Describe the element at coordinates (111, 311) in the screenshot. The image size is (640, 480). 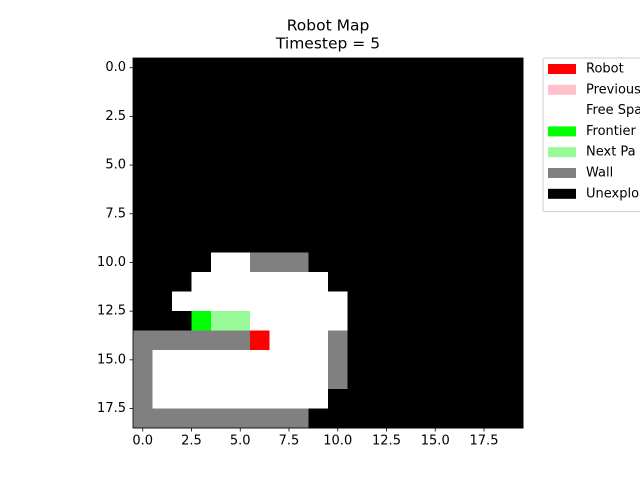
I see `y-tick-label: 12.5` at that location.